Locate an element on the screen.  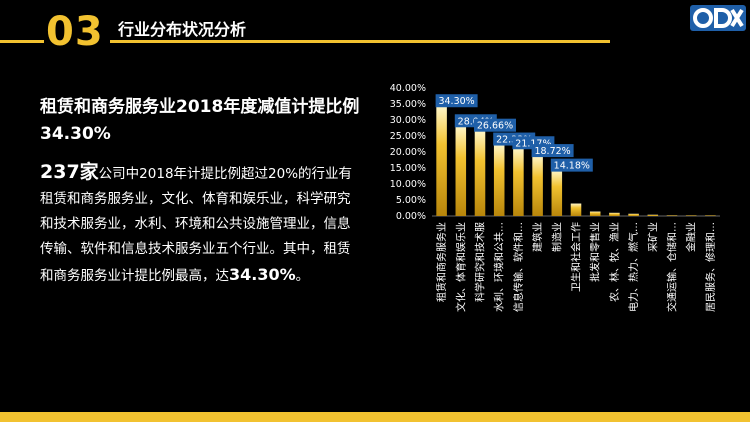
y-tick-label: 35.00% is located at coordinates (408, 104).